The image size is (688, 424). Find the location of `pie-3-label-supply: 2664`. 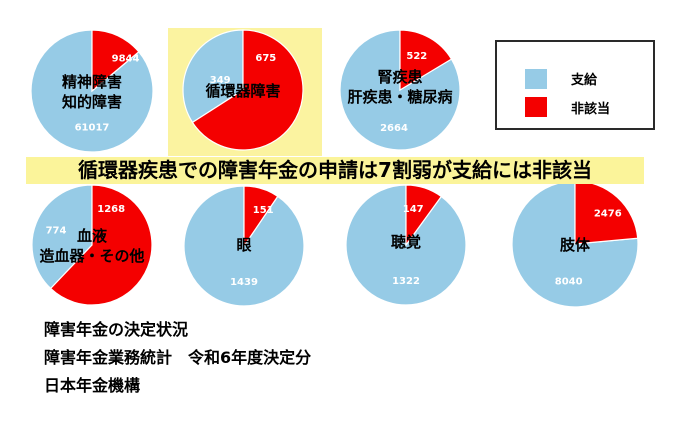

pie-3-label-supply: 2664 is located at coordinates (394, 128).